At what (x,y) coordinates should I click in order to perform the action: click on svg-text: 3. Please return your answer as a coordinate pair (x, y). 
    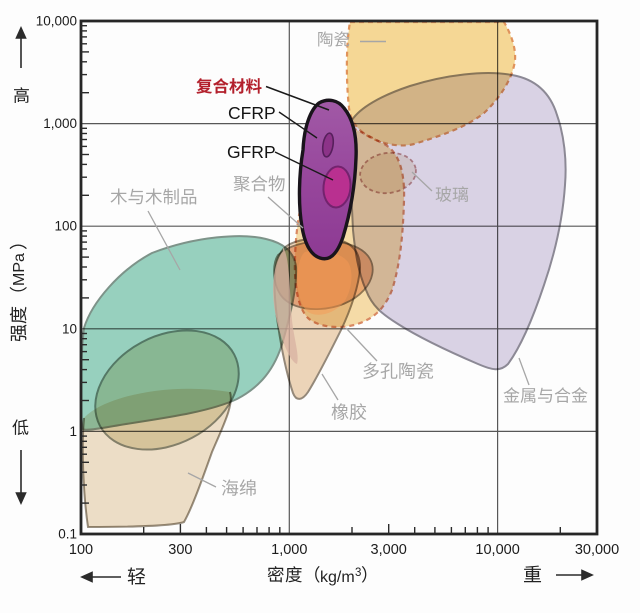
    Looking at the image, I should click on (358, 573).